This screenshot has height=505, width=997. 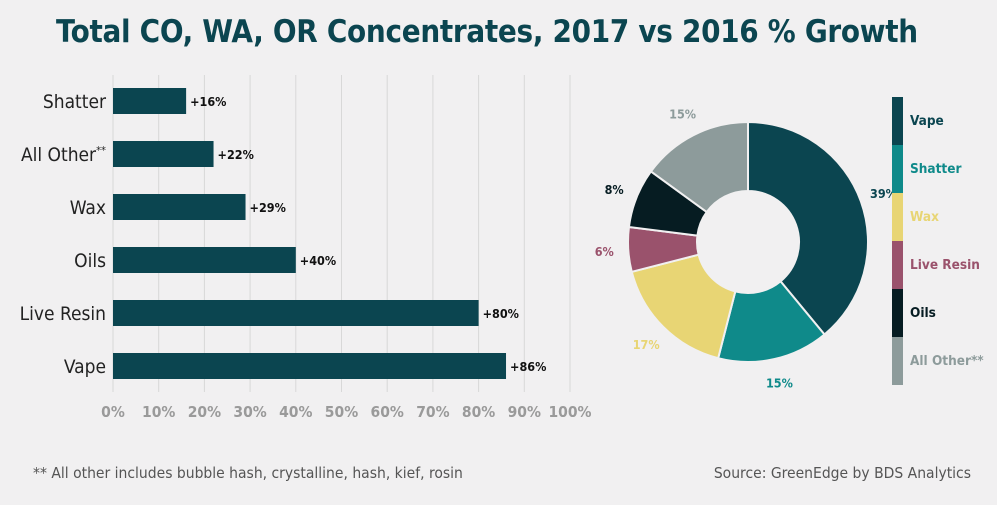 What do you see at coordinates (101, 150) in the screenshot?
I see `category-footnote-mark: **` at bounding box center [101, 150].